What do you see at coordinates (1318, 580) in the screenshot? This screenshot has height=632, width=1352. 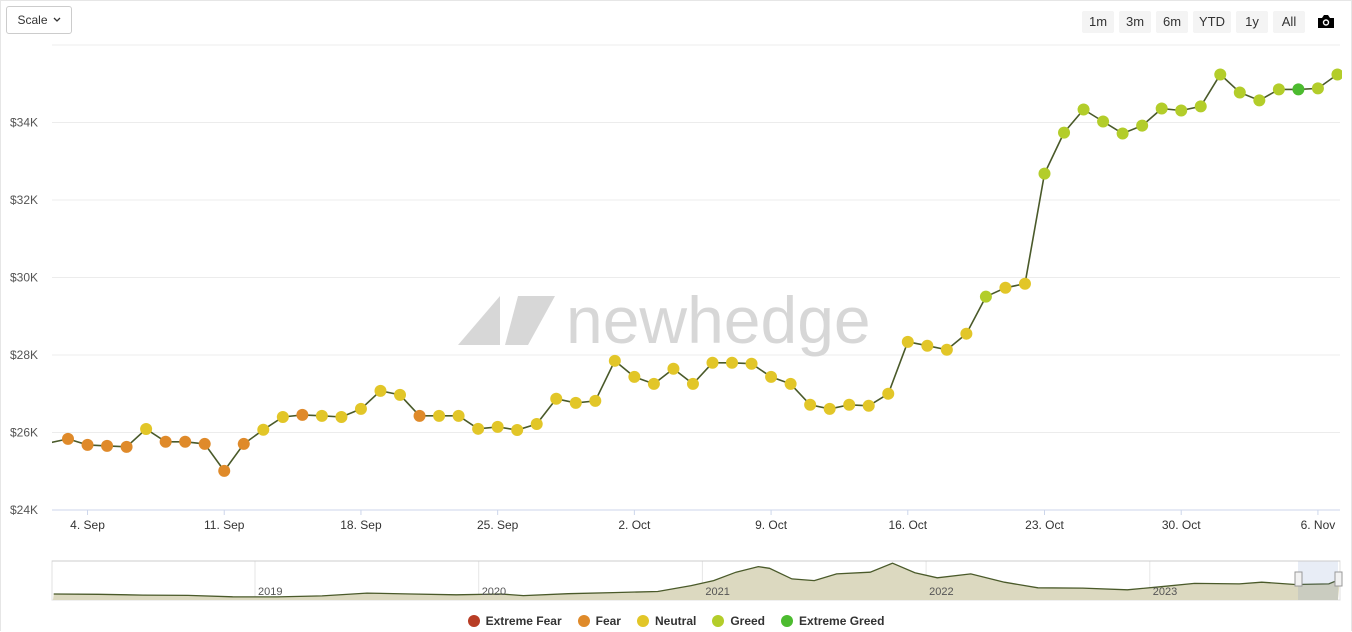 I see `navigator-selection` at bounding box center [1318, 580].